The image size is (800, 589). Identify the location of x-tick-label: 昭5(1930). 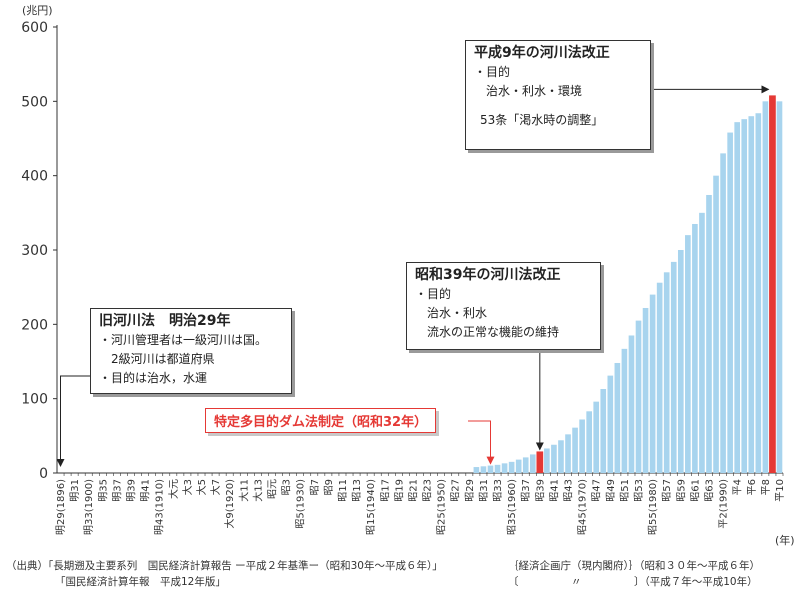
(301, 504).